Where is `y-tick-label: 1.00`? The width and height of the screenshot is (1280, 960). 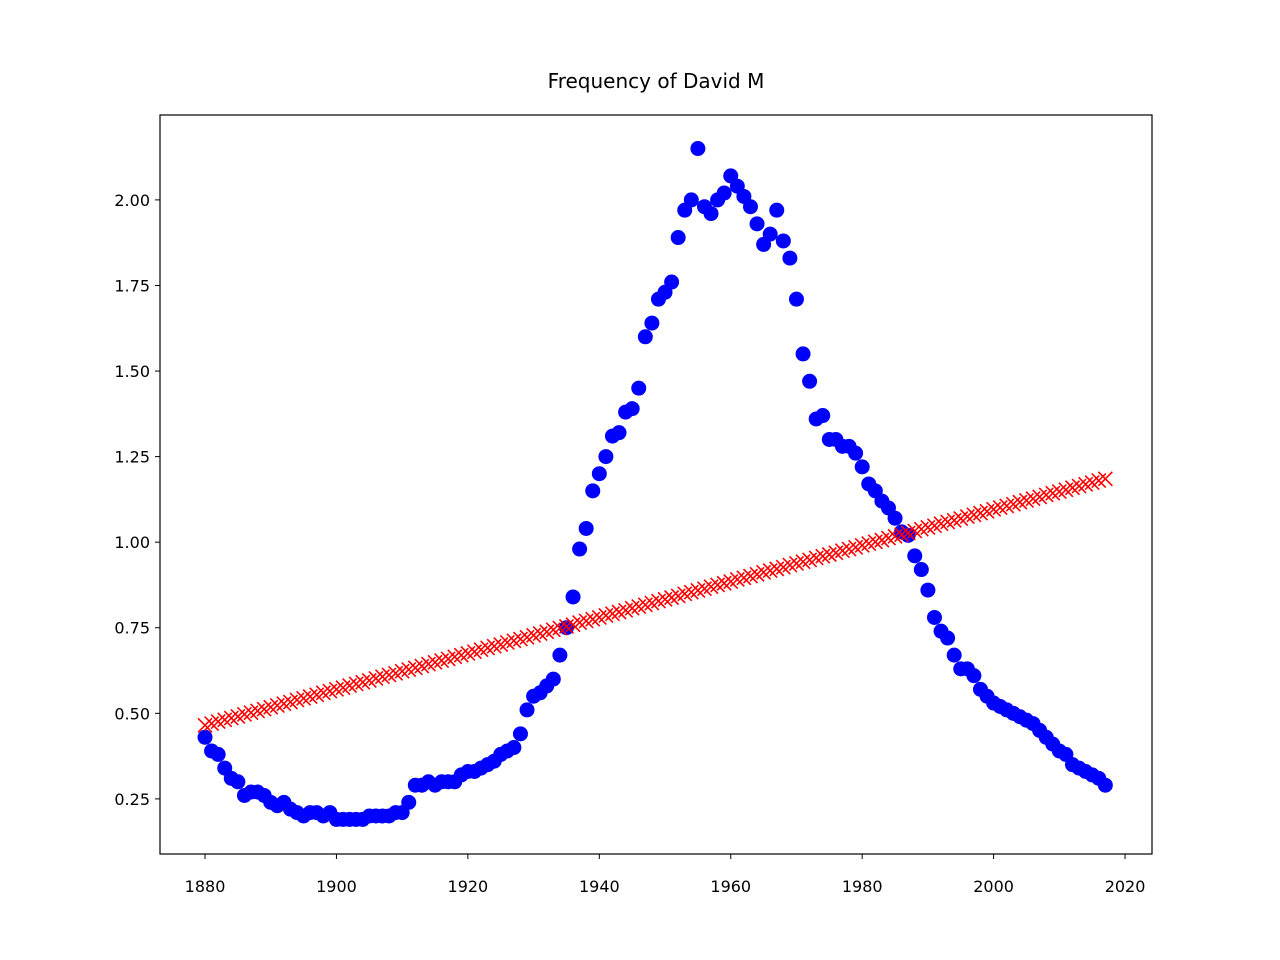
y-tick-label: 1.00 is located at coordinates (132, 542).